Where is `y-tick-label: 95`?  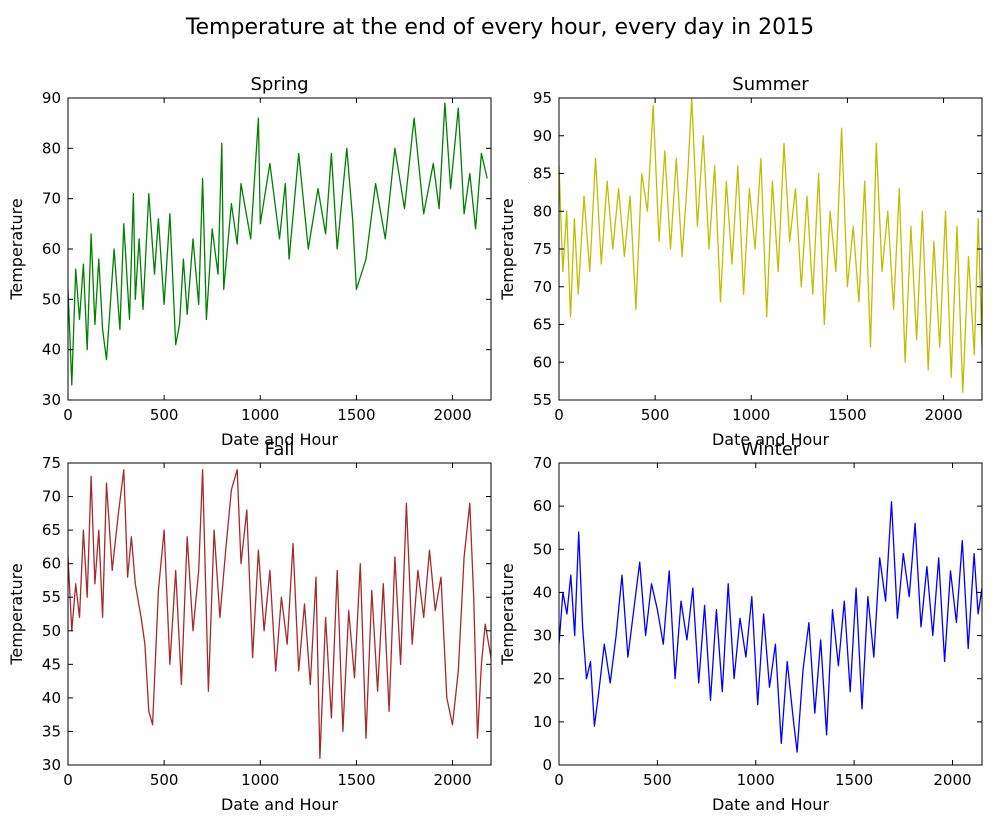 y-tick-label: 95 is located at coordinates (542, 98).